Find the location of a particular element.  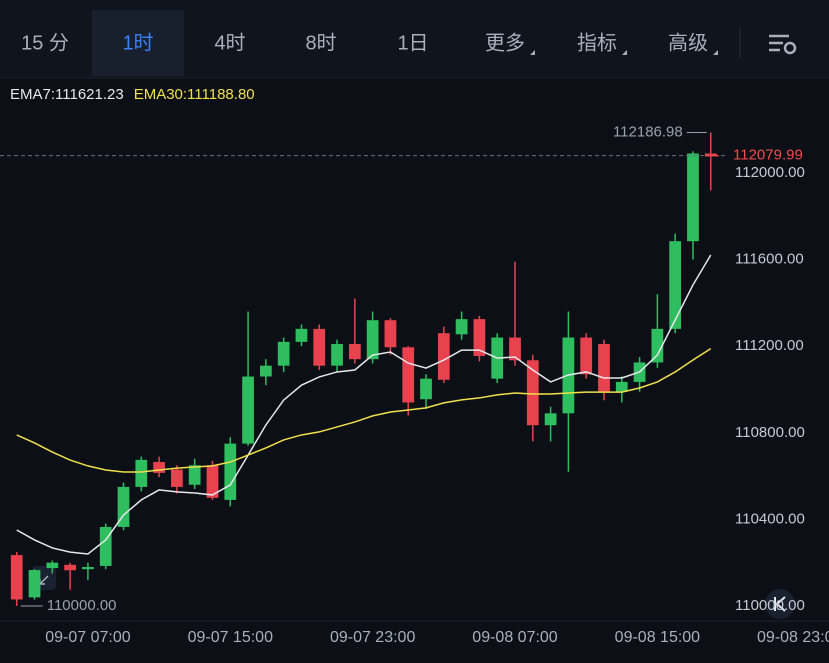

legend-entry: EMA7:111621.23 is located at coordinates (67, 94).